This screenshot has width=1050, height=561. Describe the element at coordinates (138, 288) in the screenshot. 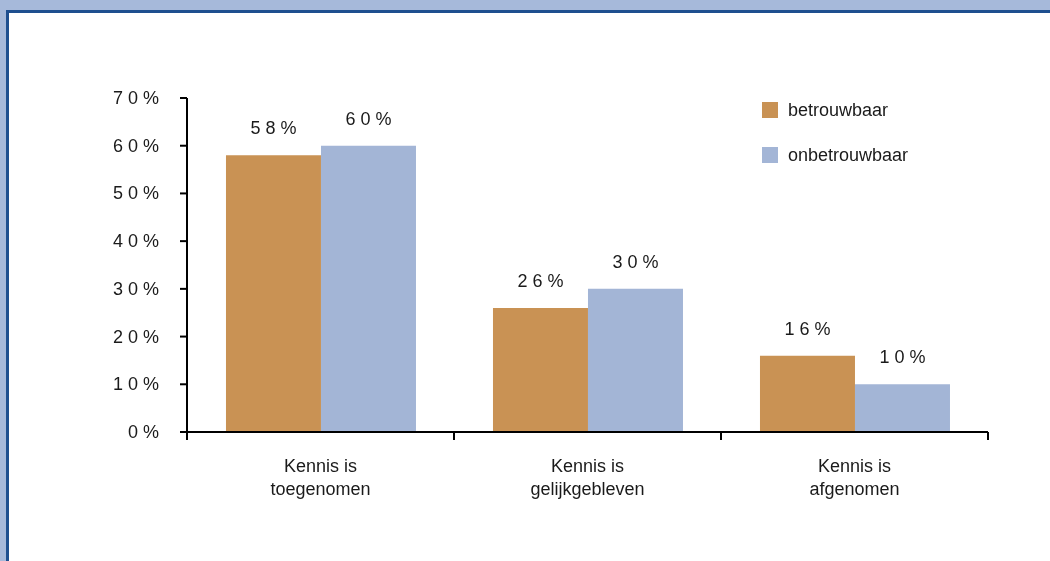

I see `y-tick-label: 30%` at that location.